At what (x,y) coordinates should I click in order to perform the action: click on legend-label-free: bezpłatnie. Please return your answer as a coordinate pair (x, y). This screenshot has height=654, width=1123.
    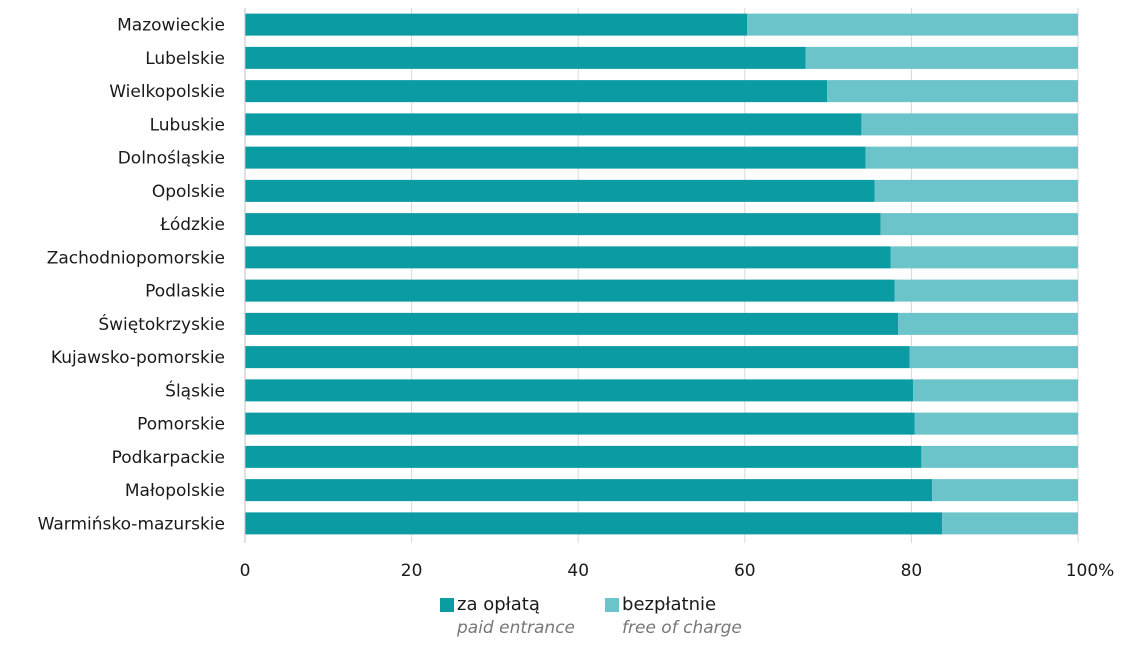
    Looking at the image, I should click on (669, 604).